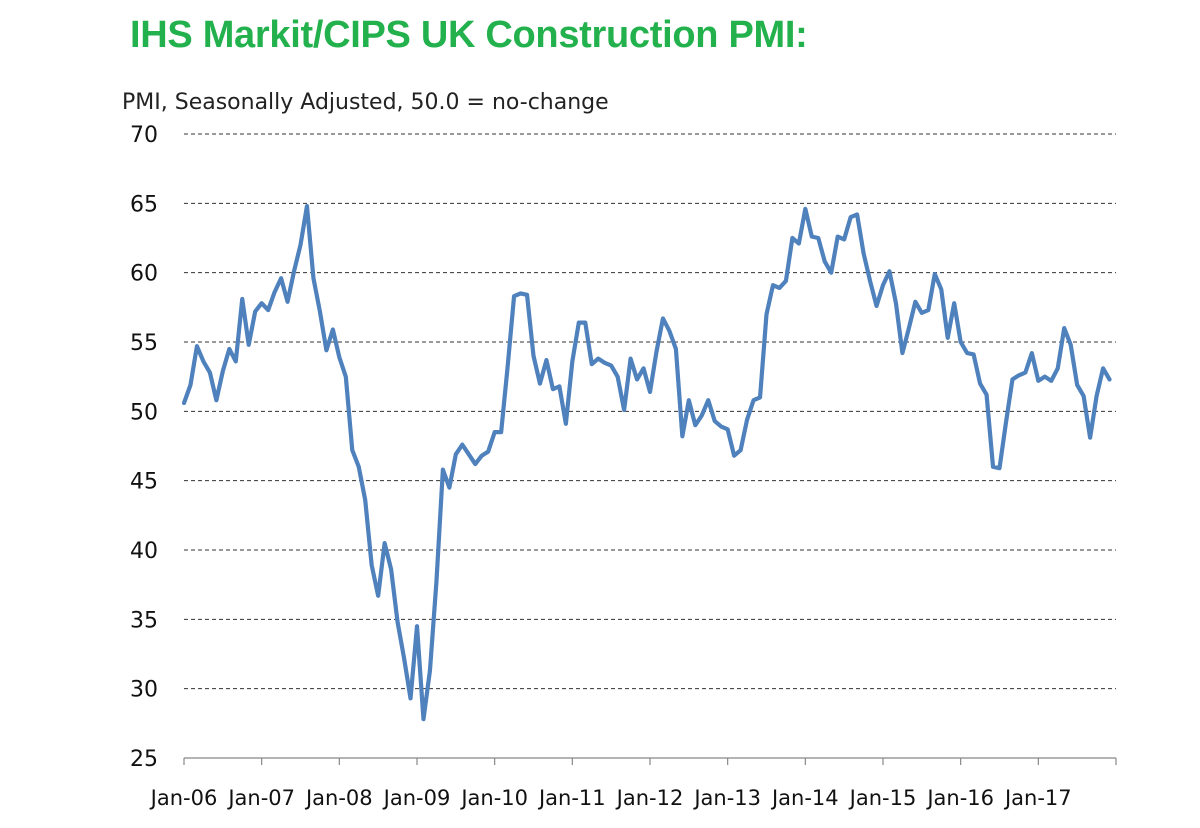 The width and height of the screenshot is (1200, 828). I want to click on y-tick-labels: 25 30 35 40 45 50 55 60 65 70, so click(144, 447).